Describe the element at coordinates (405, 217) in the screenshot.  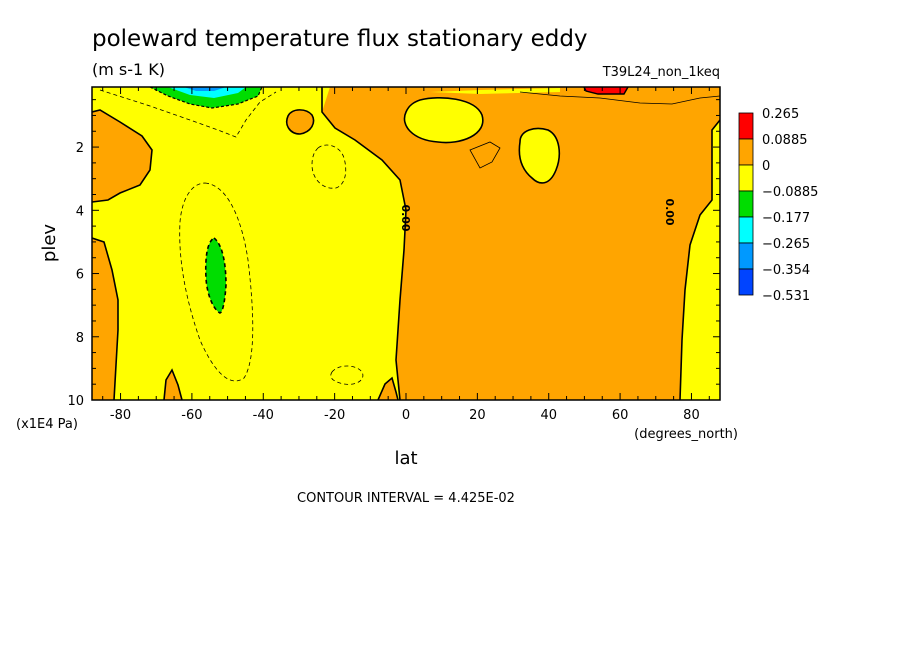
I see `contour-label-equator: 0.00` at that location.